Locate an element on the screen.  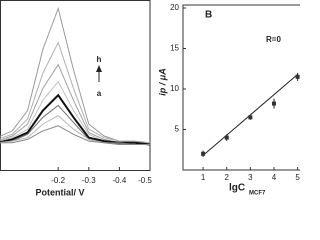
x-tick-label: 1 is located at coordinates (203, 177).